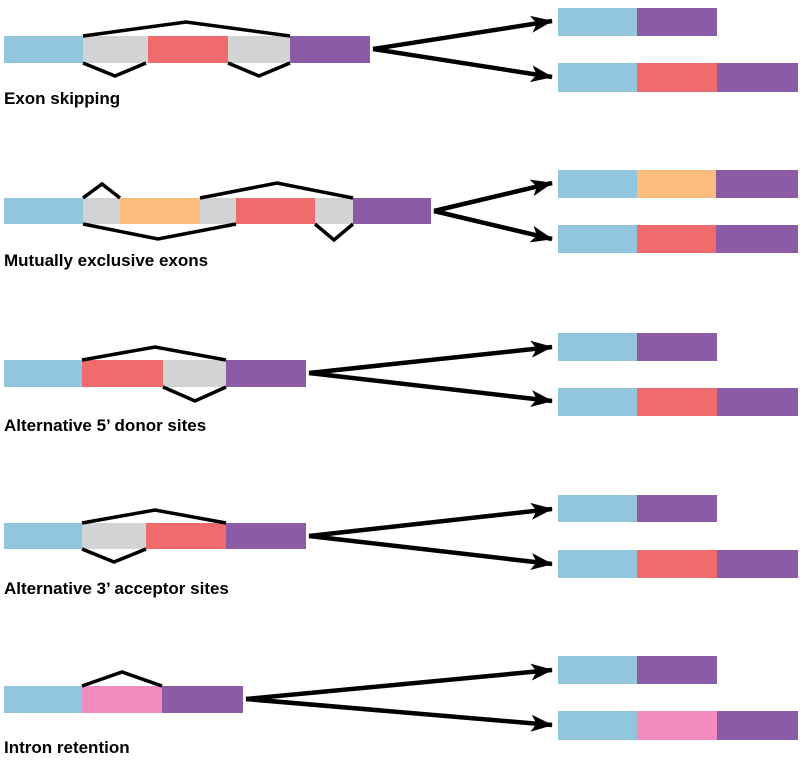 This screenshot has height=760, width=800. Describe the element at coordinates (116, 588) in the screenshot. I see `row-label: Alternative 3’ acceptor sites` at that location.